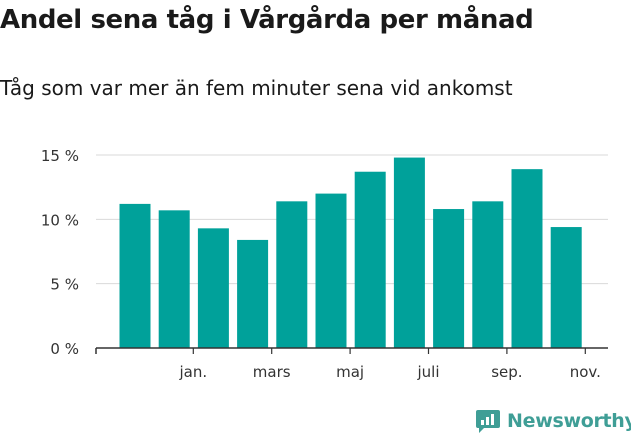 The width and height of the screenshot is (631, 439). What do you see at coordinates (351, 350) in the screenshot?
I see `x-axis` at bounding box center [351, 350].